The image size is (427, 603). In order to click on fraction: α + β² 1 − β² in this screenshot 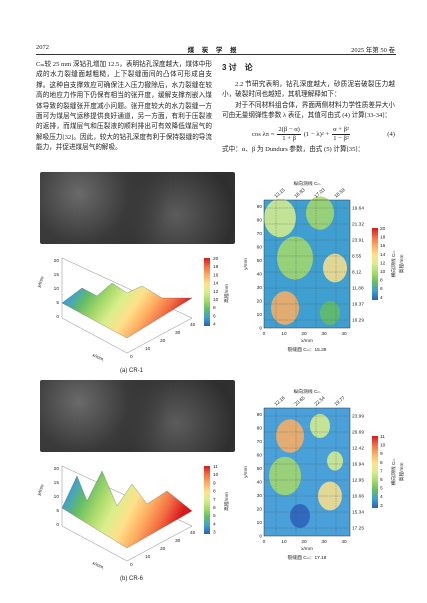, I will do `click(341, 134)`.